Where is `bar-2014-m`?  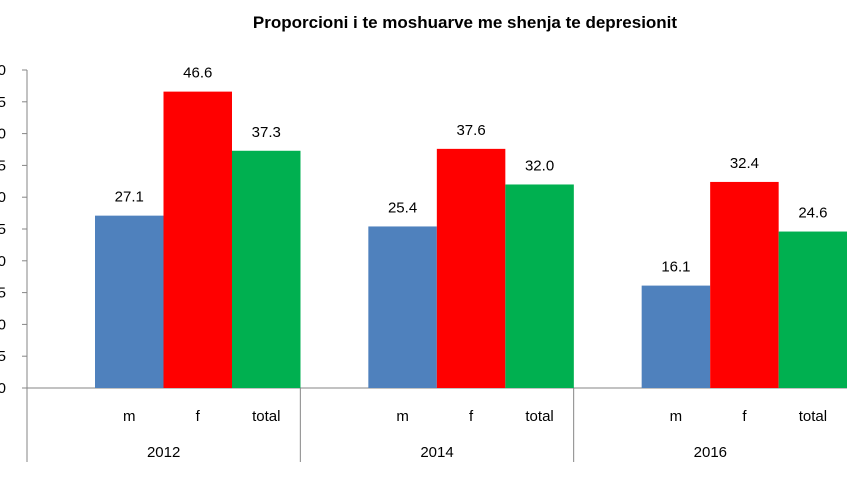 bar-2014-m is located at coordinates (402, 307).